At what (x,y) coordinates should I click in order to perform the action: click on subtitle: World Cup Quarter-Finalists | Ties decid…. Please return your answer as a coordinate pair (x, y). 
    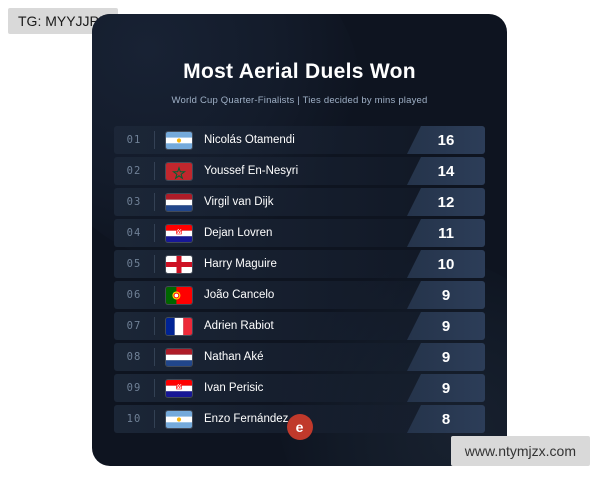
    Looking at the image, I should click on (299, 100).